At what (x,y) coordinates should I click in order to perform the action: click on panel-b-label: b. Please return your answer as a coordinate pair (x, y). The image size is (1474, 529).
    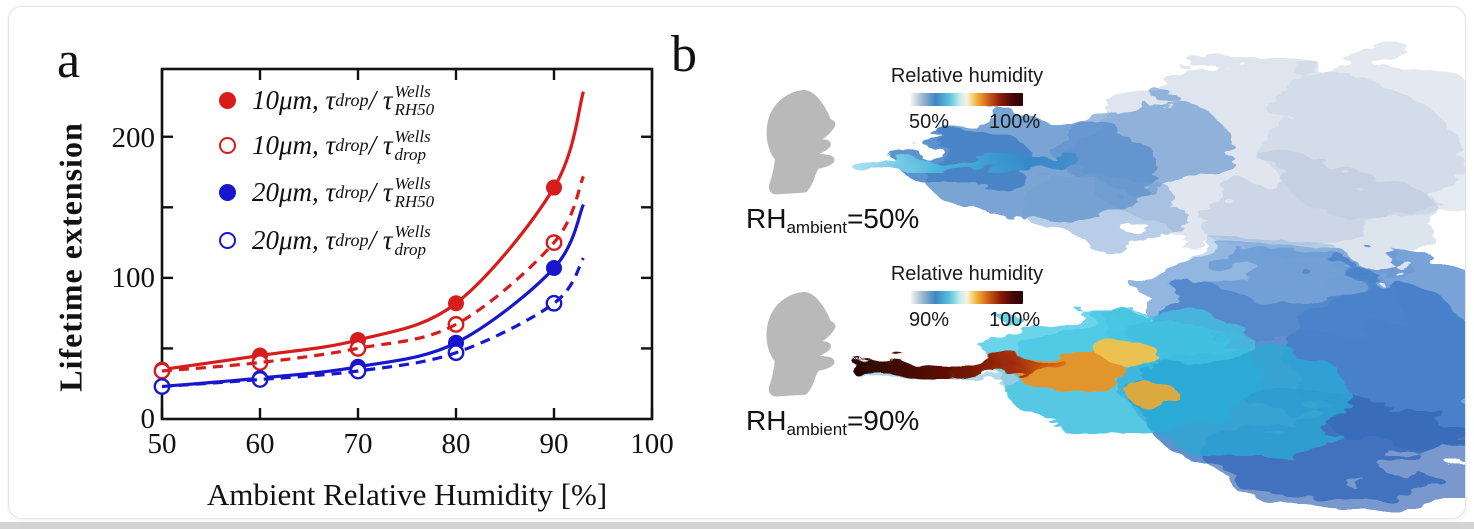
    Looking at the image, I should click on (684, 54).